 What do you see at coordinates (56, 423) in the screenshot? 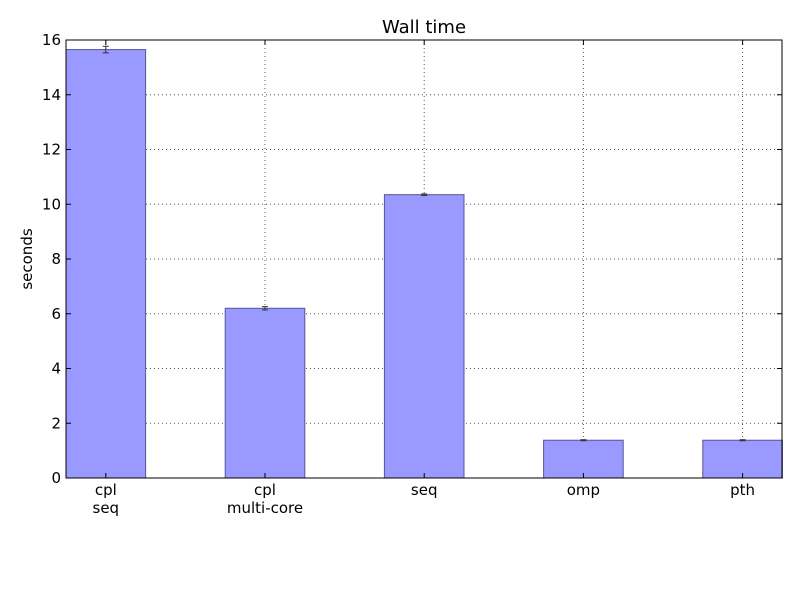
I see `y-tick-label: 2` at bounding box center [56, 423].